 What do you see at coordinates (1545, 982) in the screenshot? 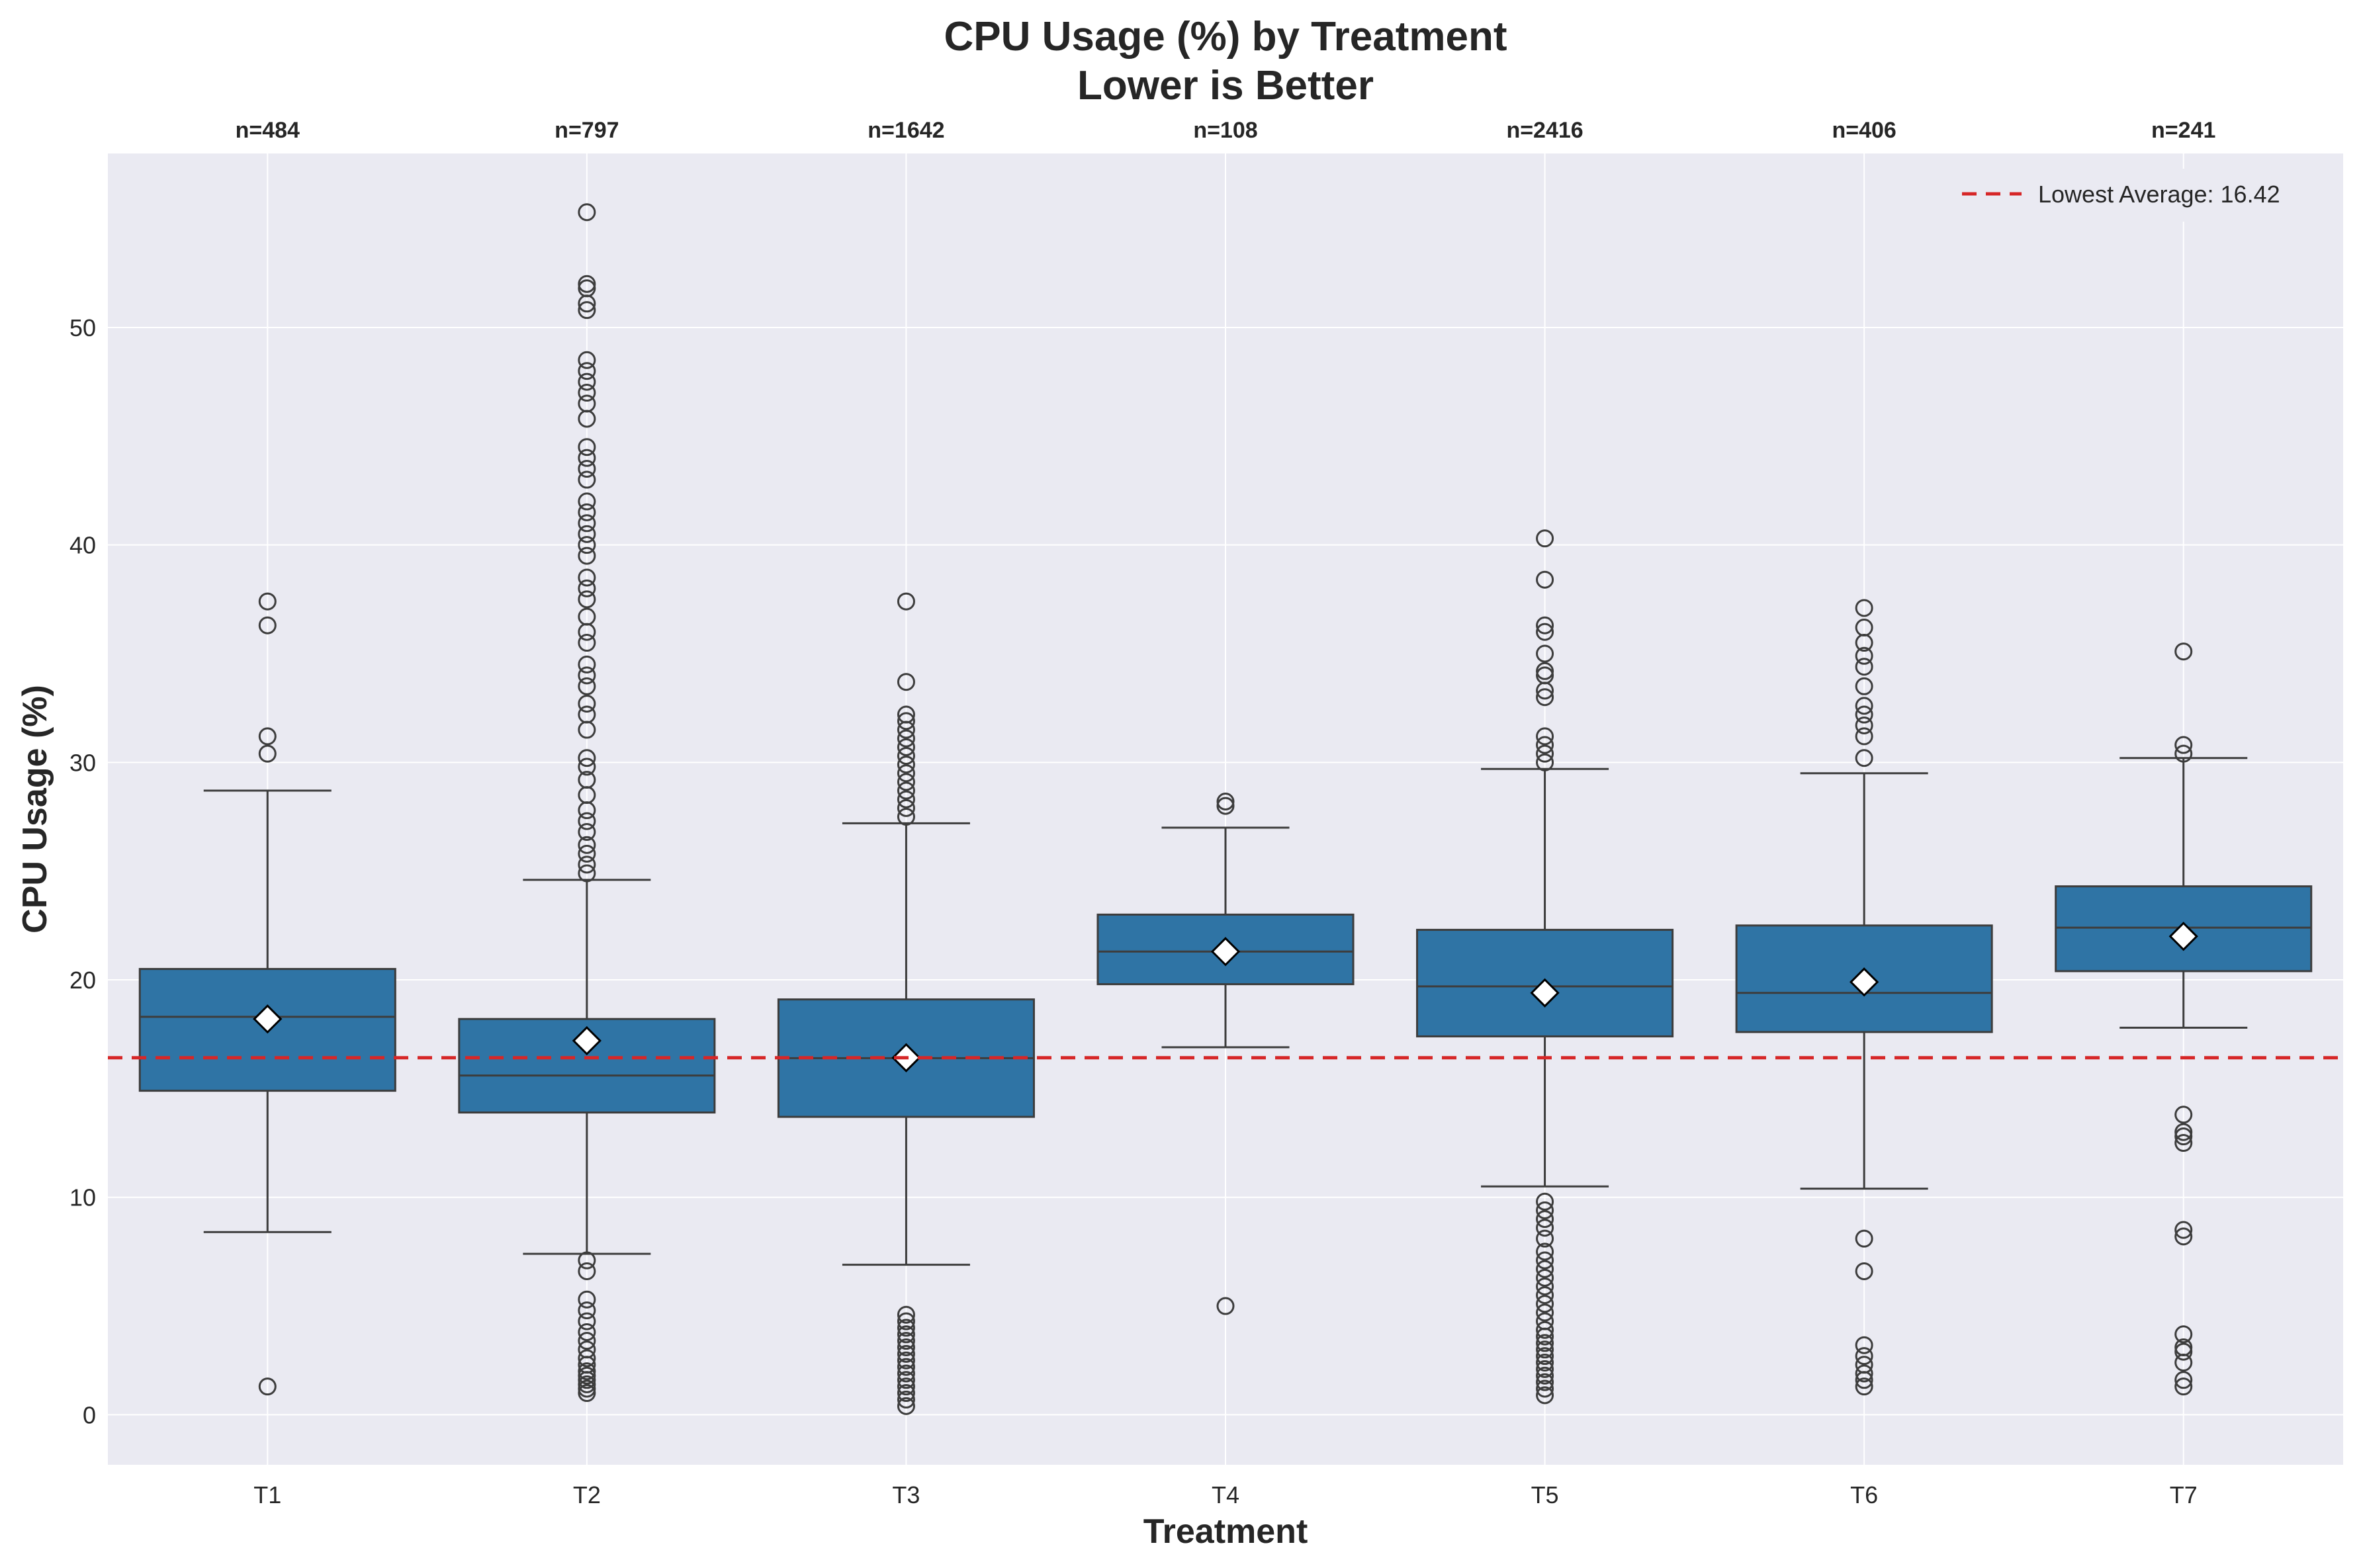
I see `iqr-box` at bounding box center [1545, 982].